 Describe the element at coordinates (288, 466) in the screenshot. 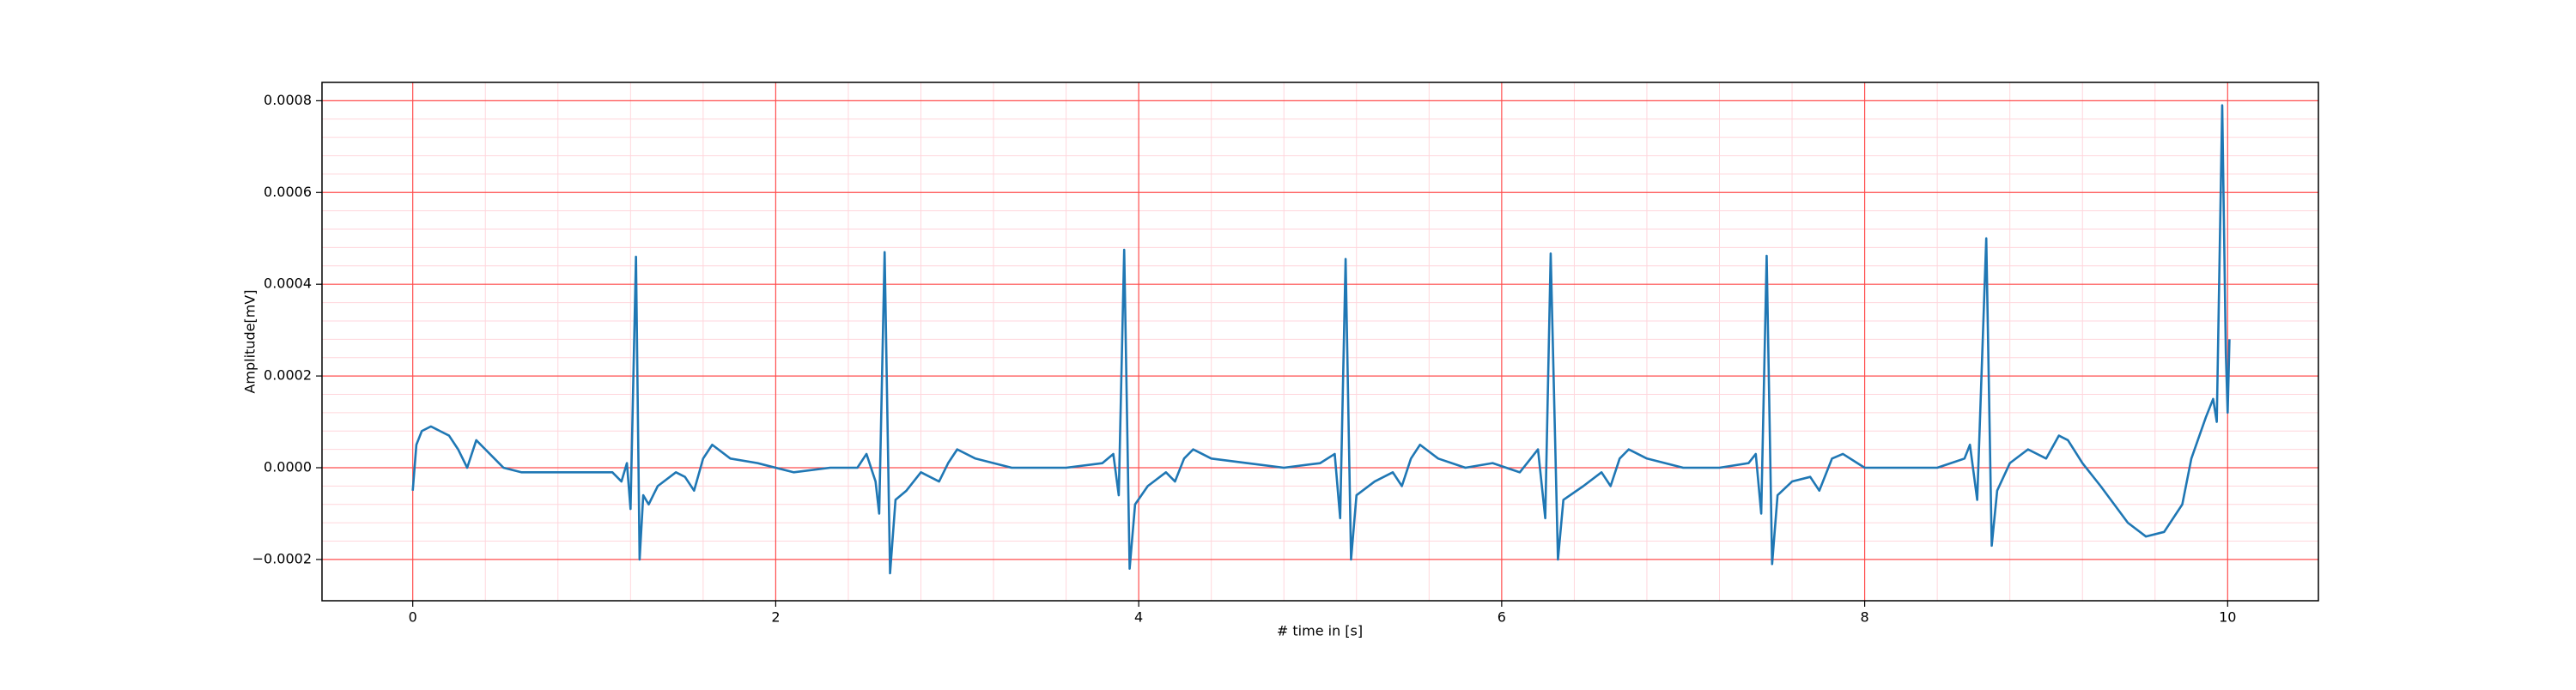

I see `y-tick-label: 0.0000` at that location.